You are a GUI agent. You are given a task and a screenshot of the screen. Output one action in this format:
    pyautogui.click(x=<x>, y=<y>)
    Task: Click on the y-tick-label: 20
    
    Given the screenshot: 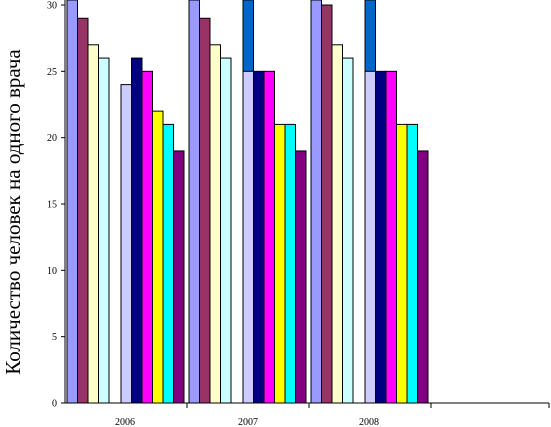 What is the action you would take?
    pyautogui.click(x=52, y=138)
    